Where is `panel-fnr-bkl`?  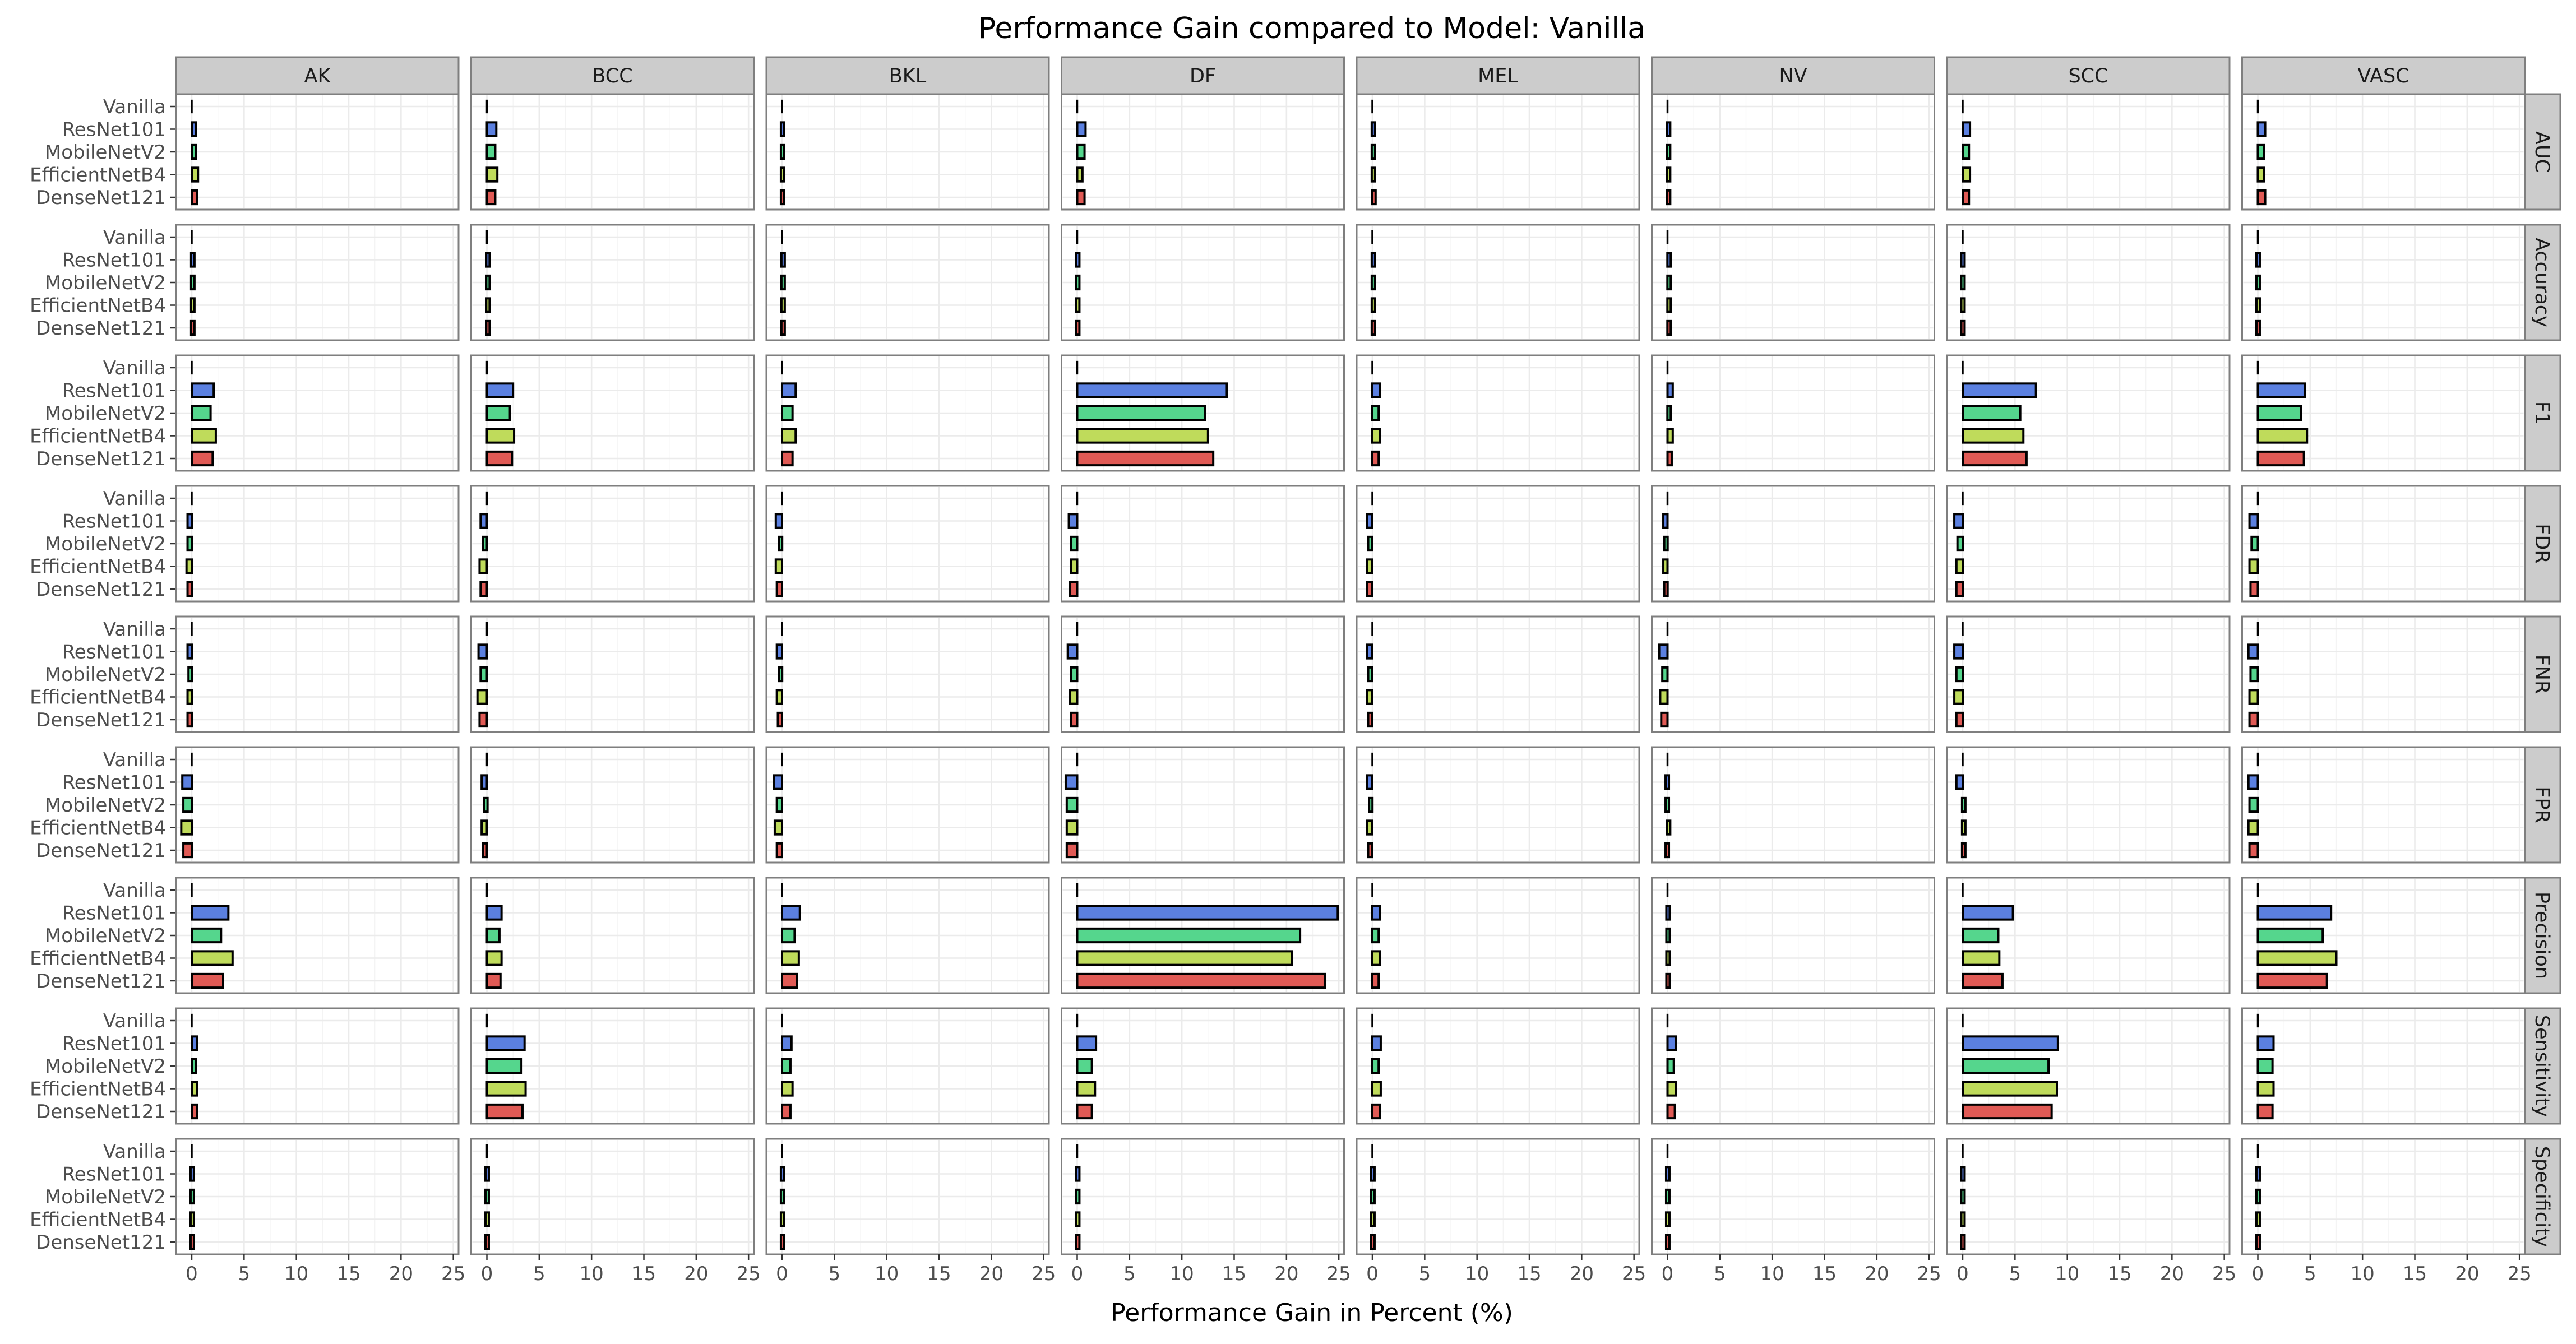 panel-fnr-bkl is located at coordinates (907, 674).